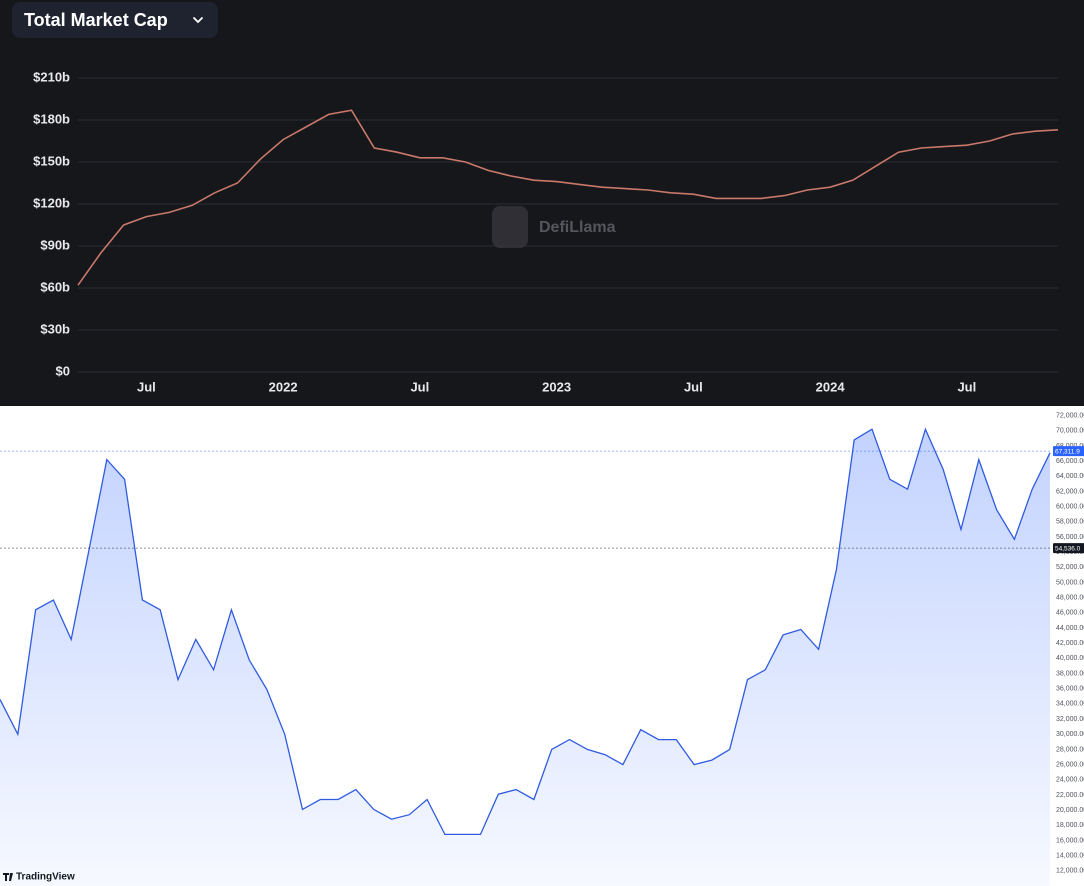 The image size is (1084, 886). Describe the element at coordinates (1070, 461) in the screenshot. I see `y-tick-label: 66,000.00` at that location.